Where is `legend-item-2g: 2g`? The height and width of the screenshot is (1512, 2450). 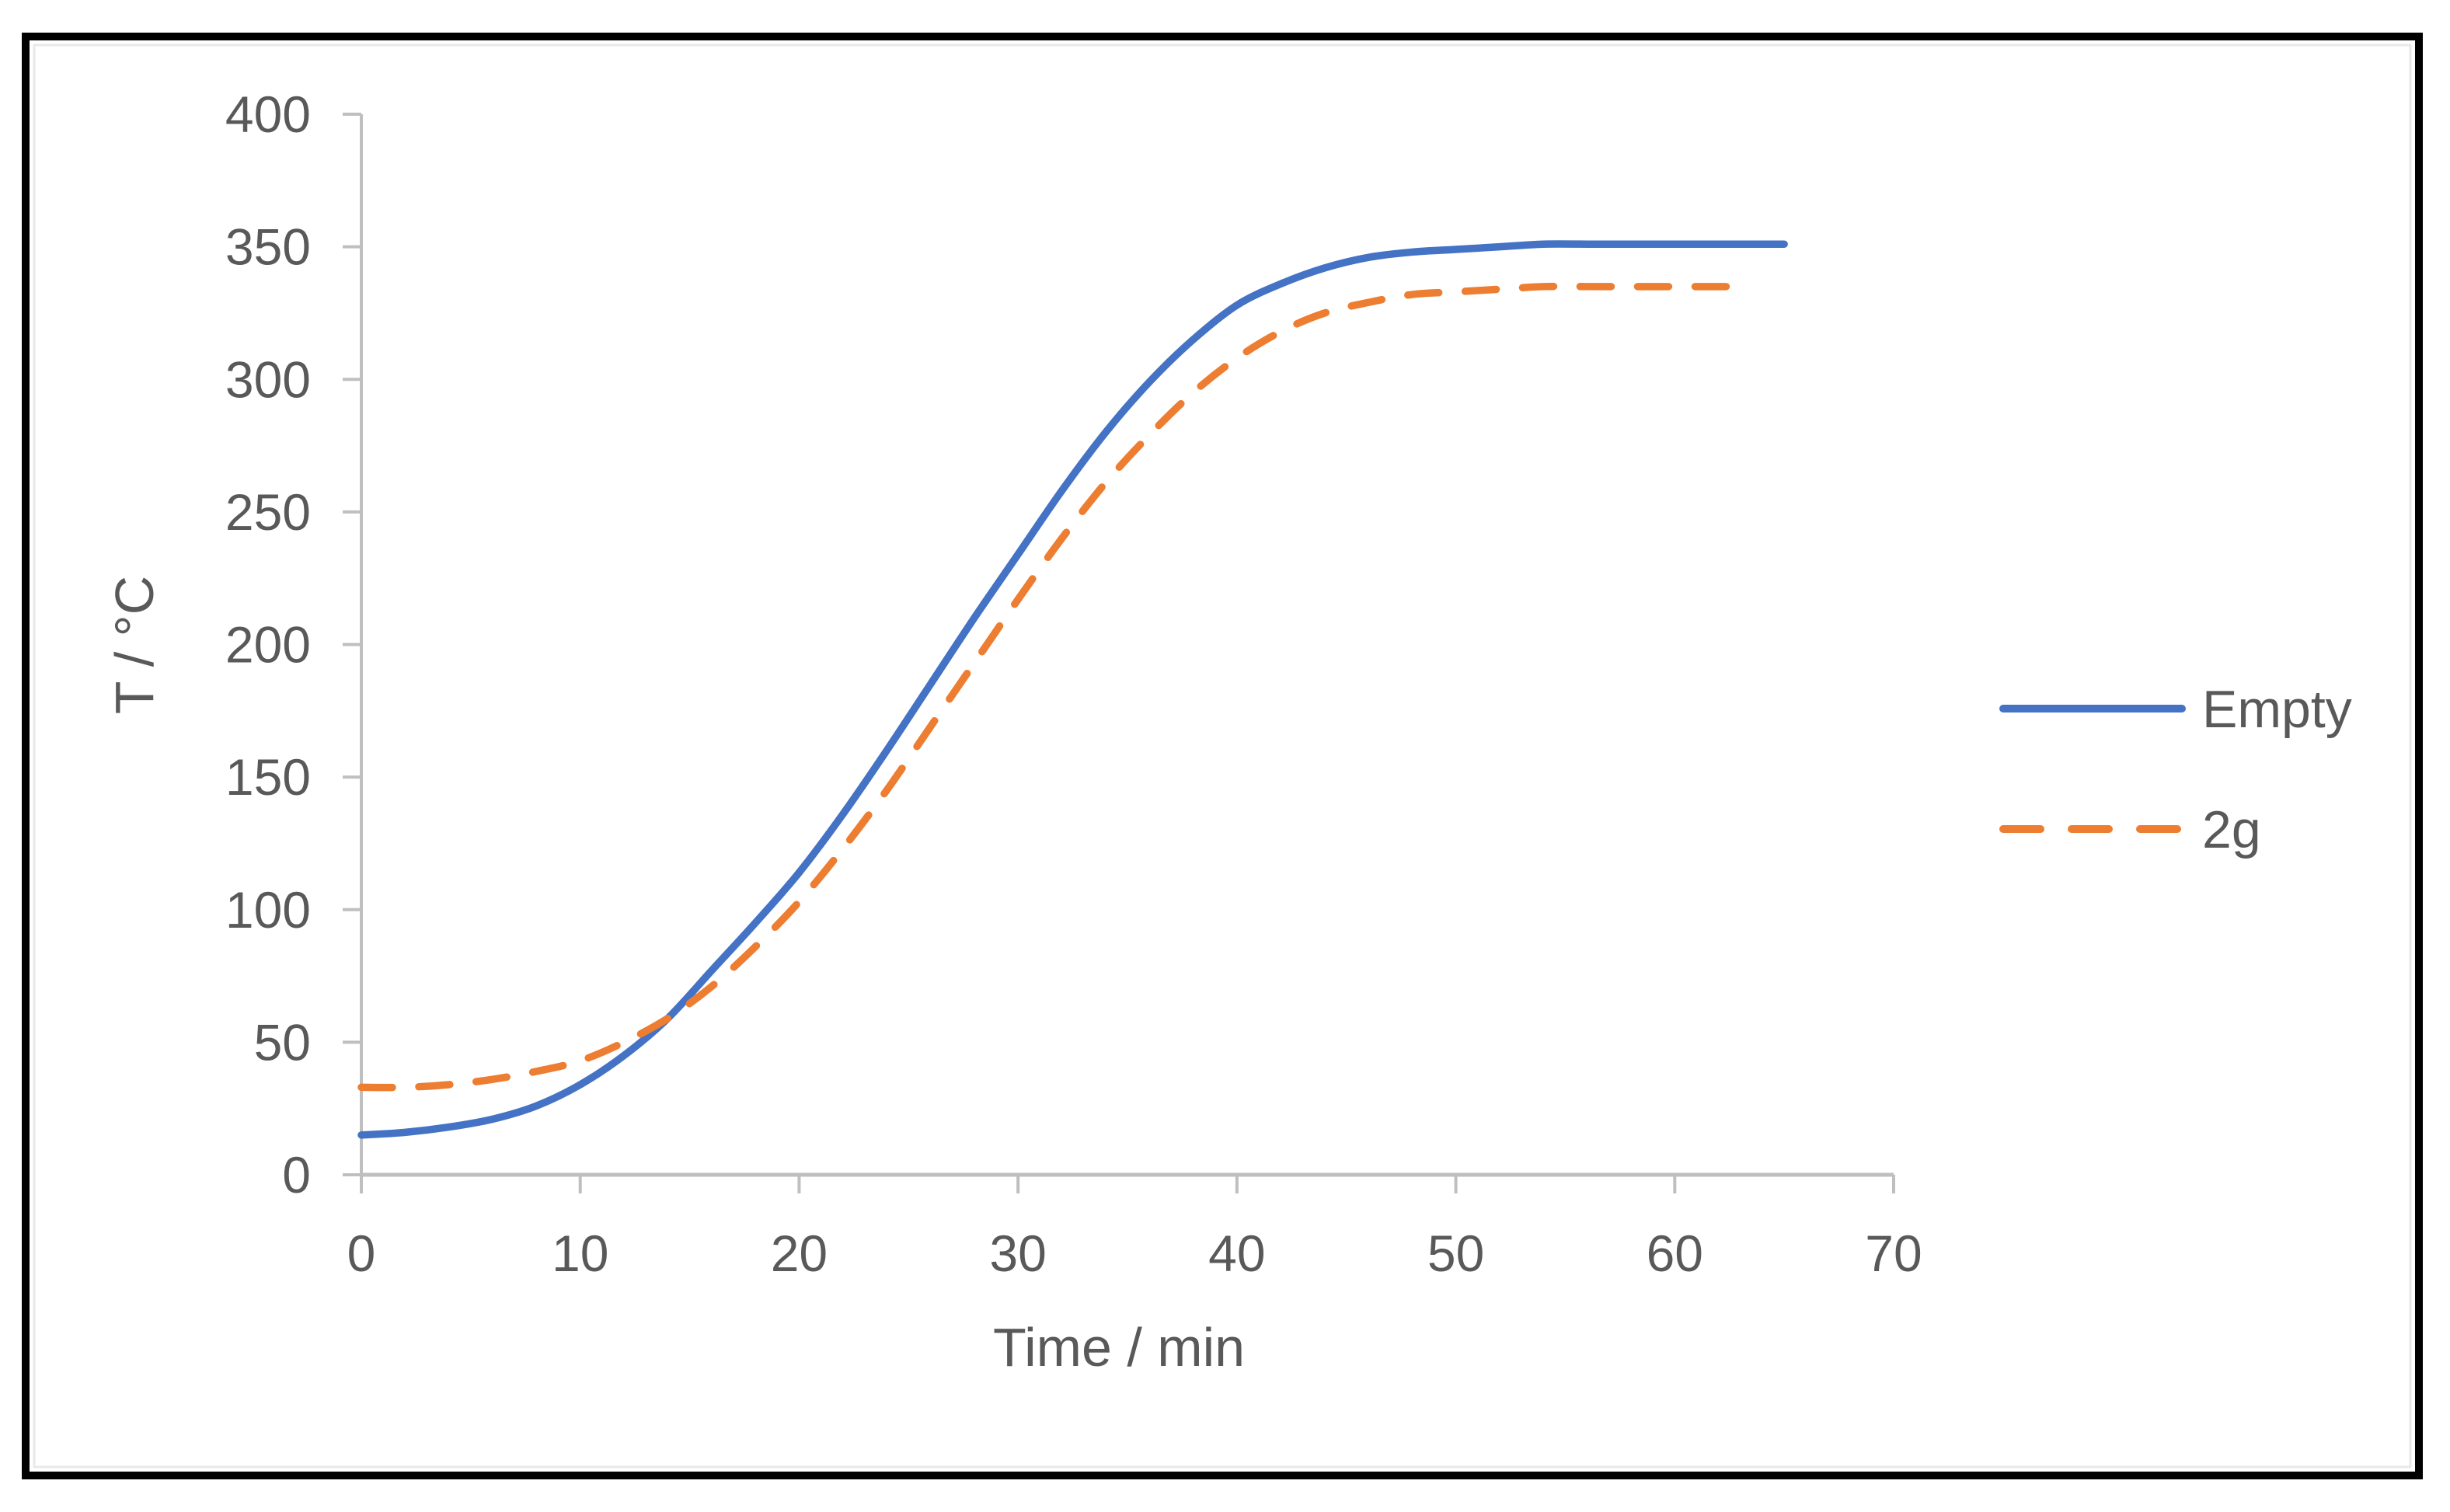
legend-item-2g: 2g is located at coordinates (2130, 829).